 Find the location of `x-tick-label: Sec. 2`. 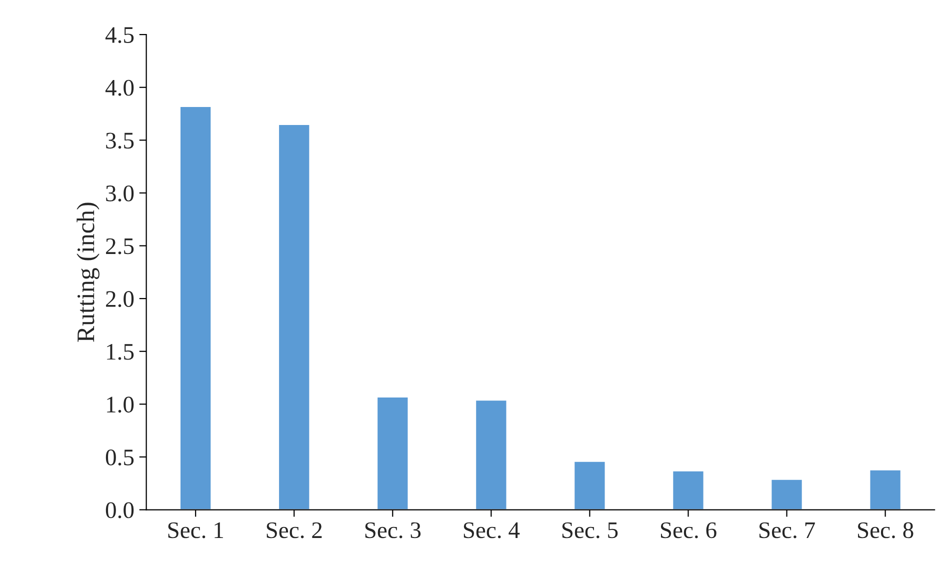

x-tick-label: Sec. 2 is located at coordinates (294, 530).